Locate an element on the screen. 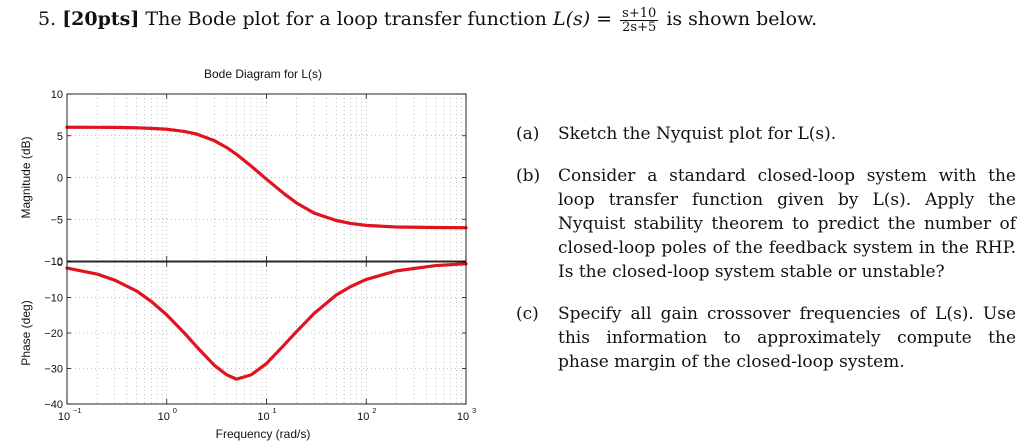 This screenshot has height=447, width=1024. phase-ylabel: Phase (deg) is located at coordinates (26, 332).